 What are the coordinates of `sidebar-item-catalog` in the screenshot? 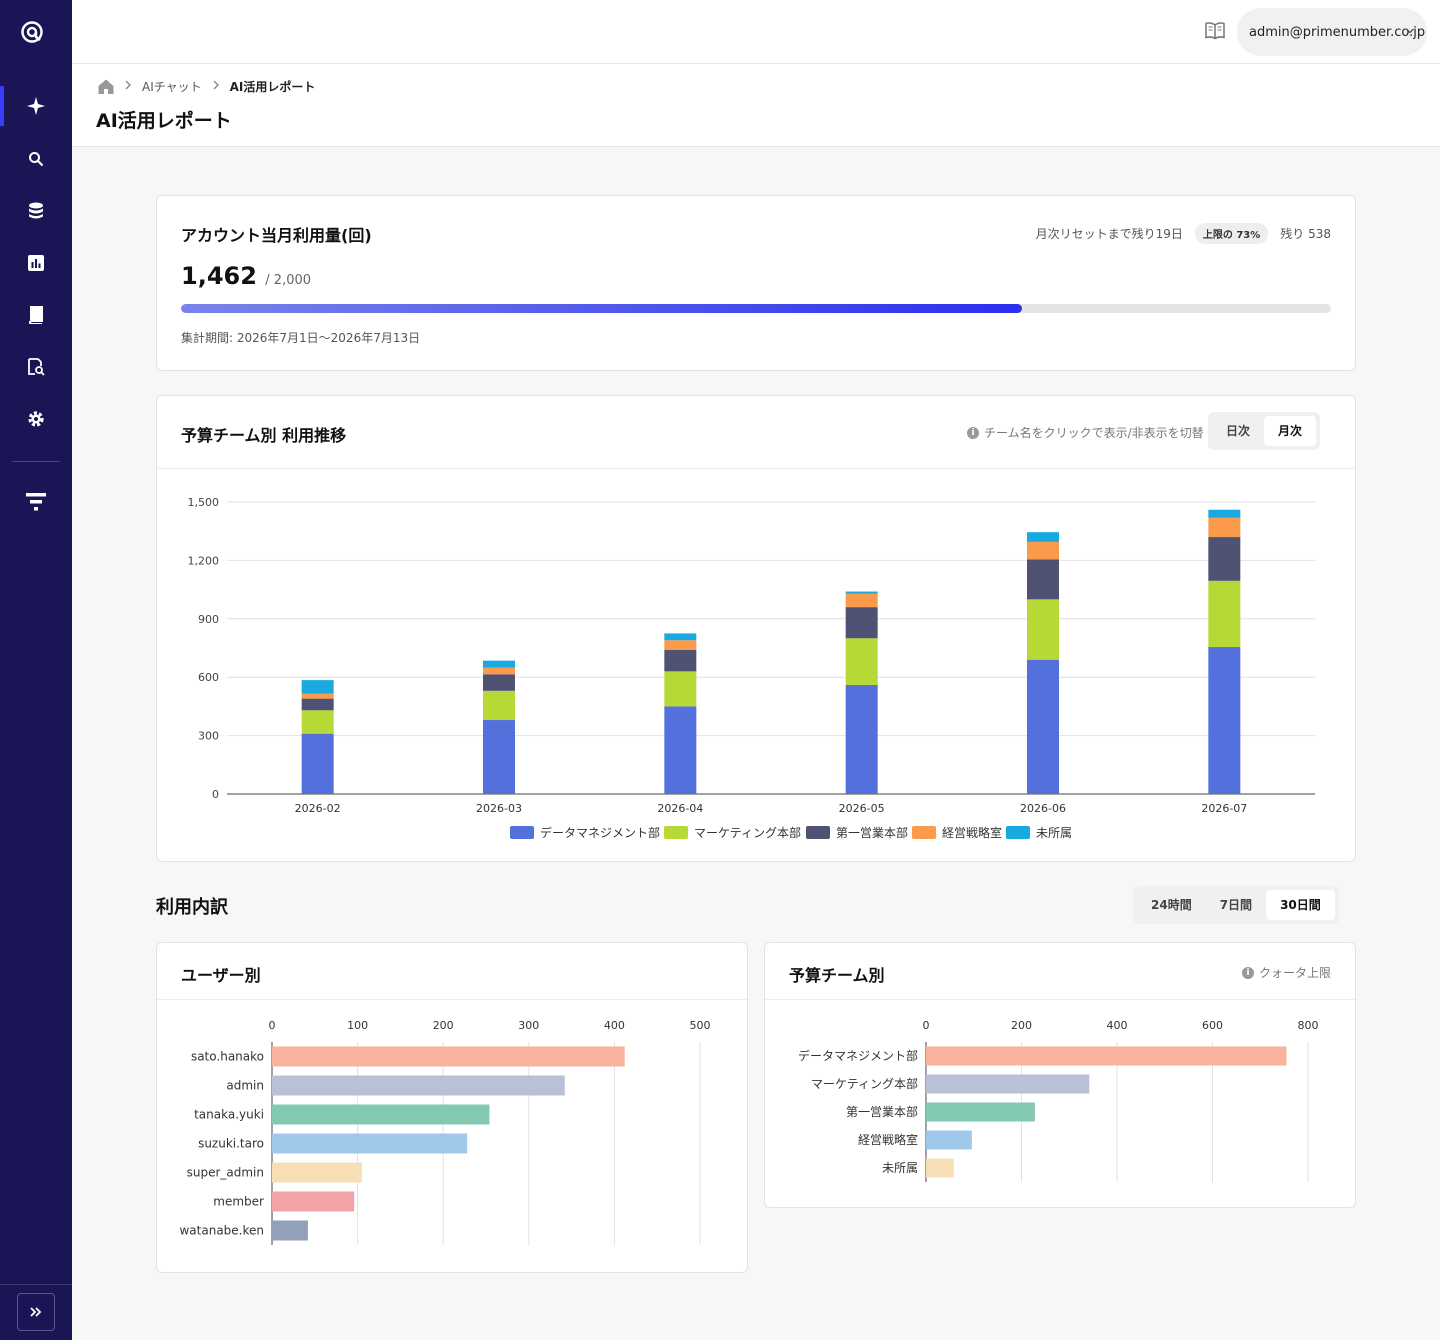 It's located at (36, 315).